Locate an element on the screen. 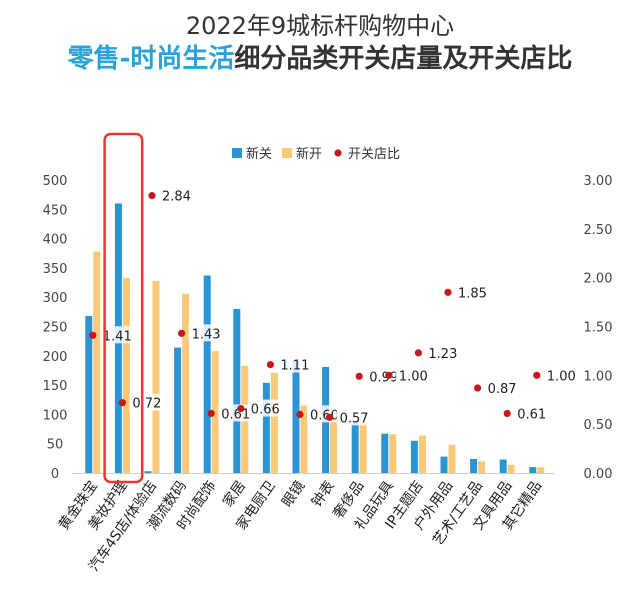 The height and width of the screenshot is (591, 640). subtitle-rest: 细分品类开关店量及开关店比 is located at coordinates (403, 59).